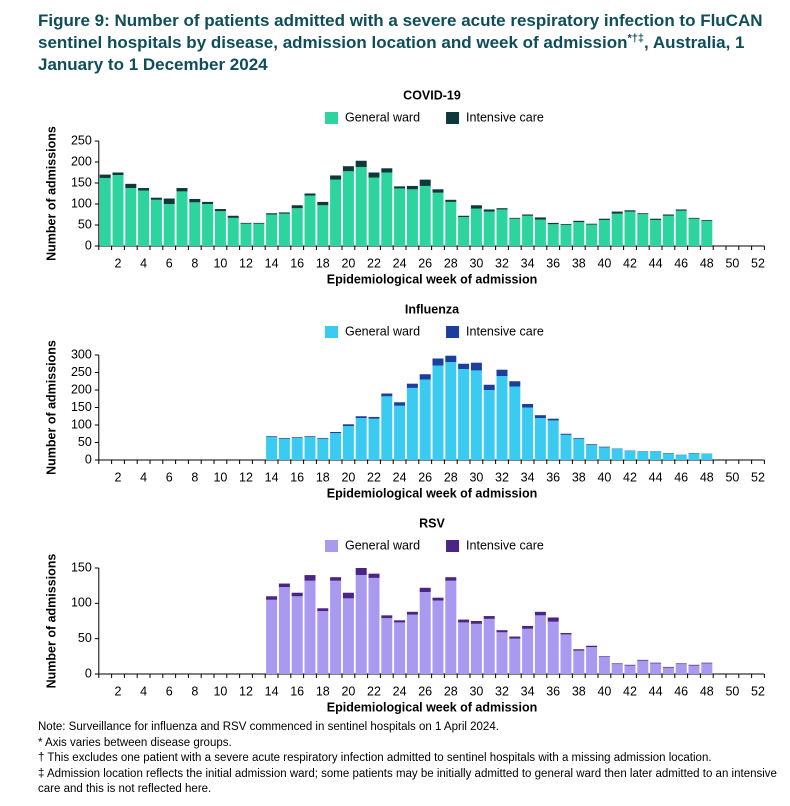  Describe the element at coordinates (732, 263) in the screenshot. I see `x-tick-label: 50` at that location.